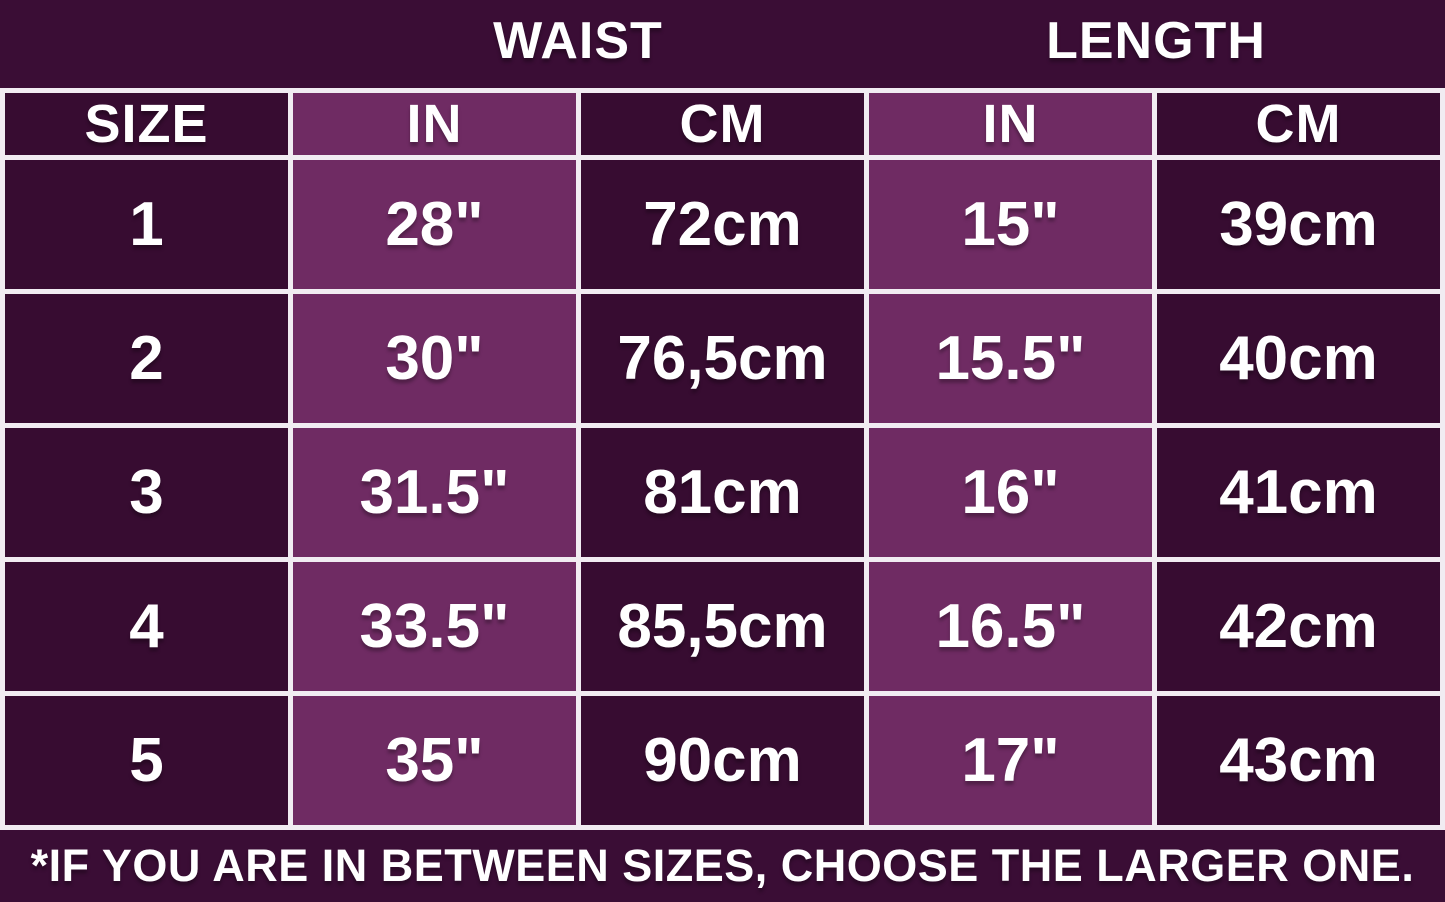 This screenshot has height=902, width=1445. Describe the element at coordinates (1298, 124) in the screenshot. I see `column-header-length-cm: CM` at that location.